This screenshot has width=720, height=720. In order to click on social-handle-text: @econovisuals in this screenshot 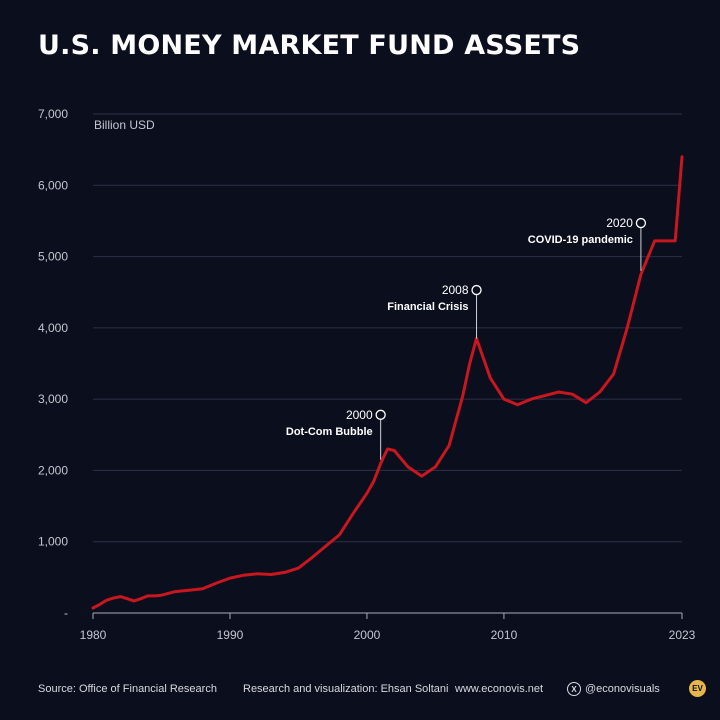, I will do `click(622, 689)`.